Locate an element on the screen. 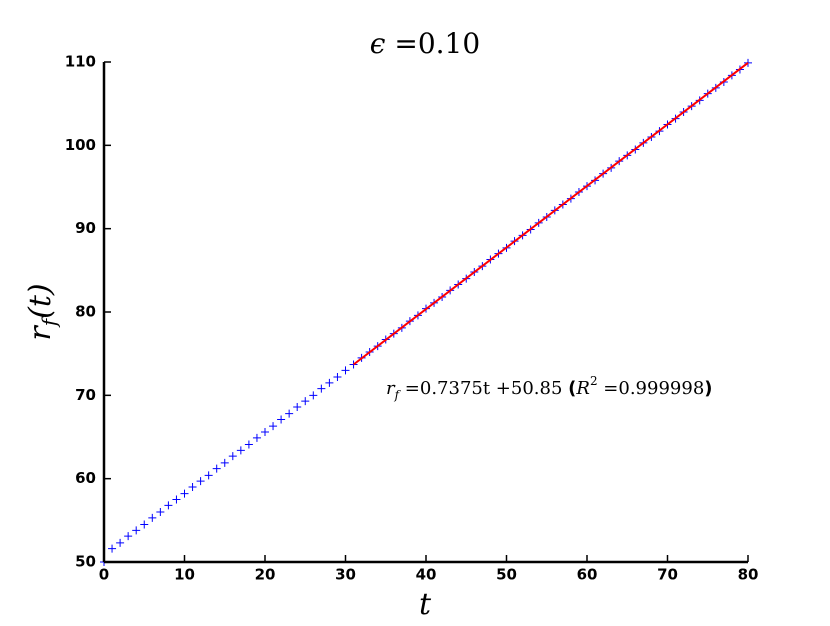 The height and width of the screenshot is (626, 830). y-axis-label: rf(t) is located at coordinates (42, 311).